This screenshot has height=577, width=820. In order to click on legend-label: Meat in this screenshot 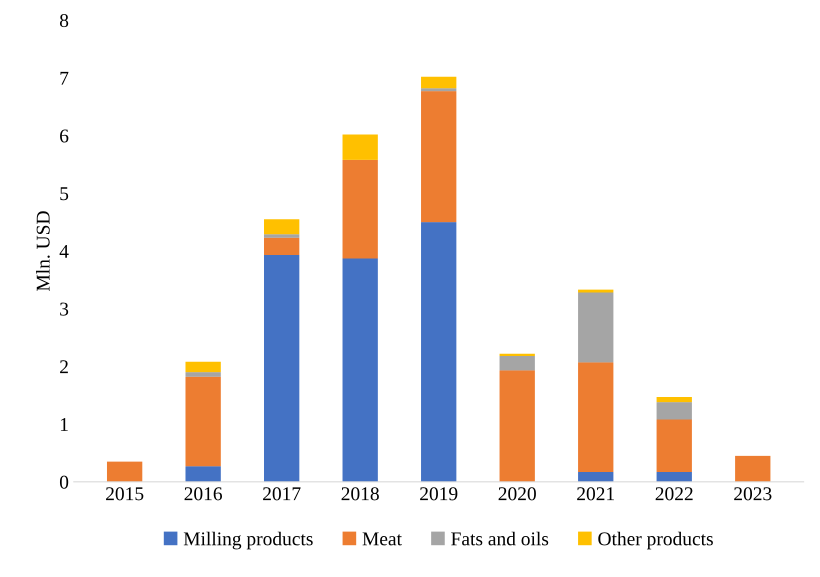, I will do `click(382, 539)`.